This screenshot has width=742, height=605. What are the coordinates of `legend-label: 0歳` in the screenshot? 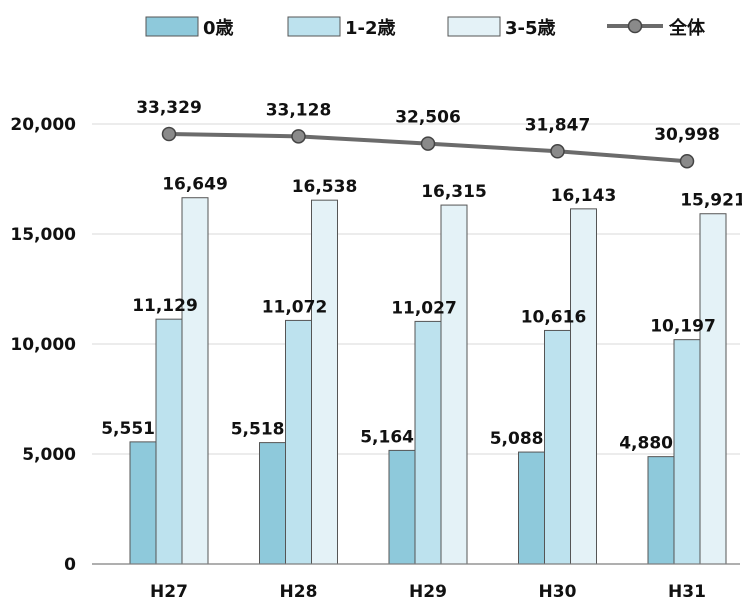 It's located at (218, 28).